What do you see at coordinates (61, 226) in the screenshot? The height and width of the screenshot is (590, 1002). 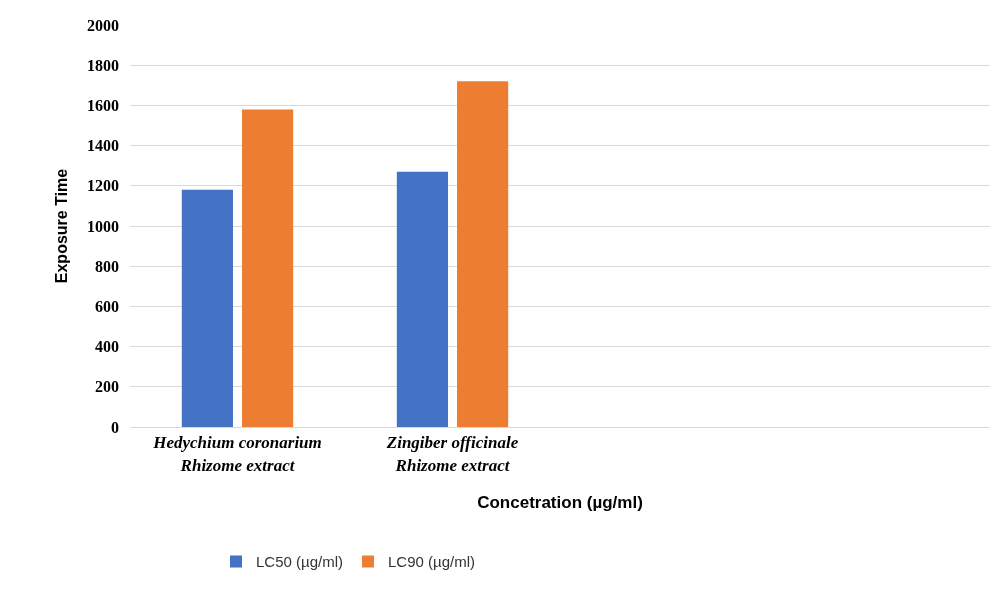 I see `y-axis-title: Exposure Time` at bounding box center [61, 226].